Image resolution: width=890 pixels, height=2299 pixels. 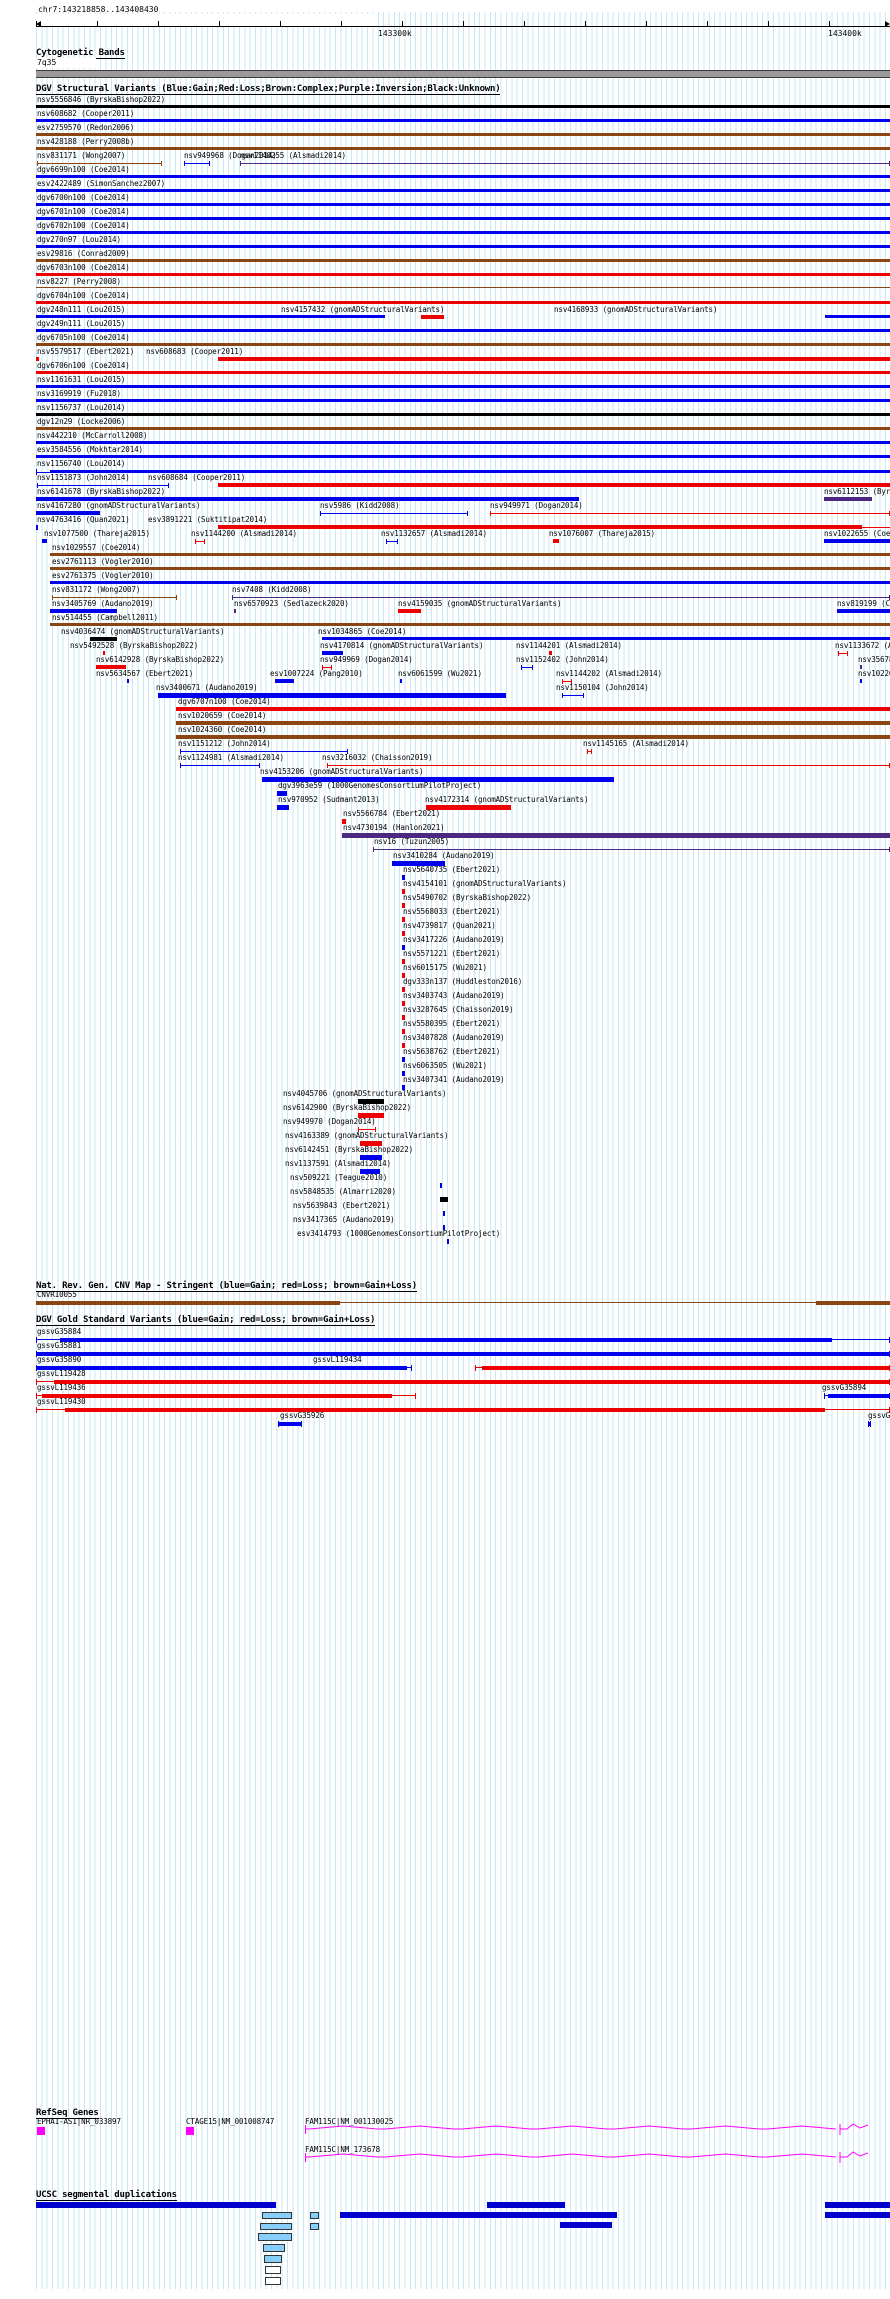 I want to click on gene-block, so click(x=190, y=2131).